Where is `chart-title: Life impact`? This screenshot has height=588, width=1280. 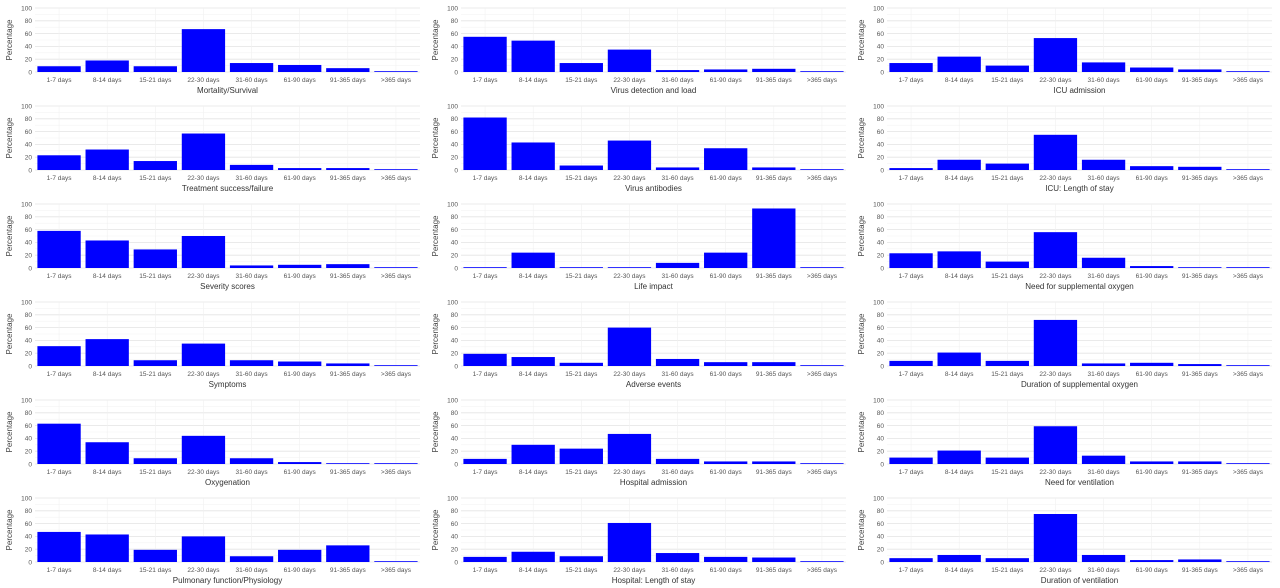
chart-title: Life impact is located at coordinates (653, 286).